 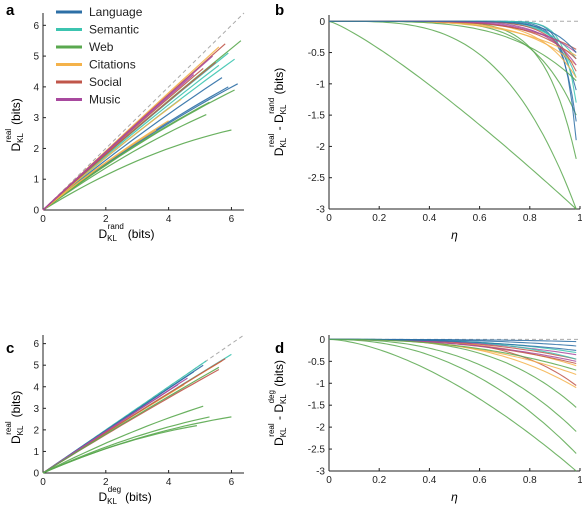 I want to click on panel-letter-c: c, so click(x=10, y=348).